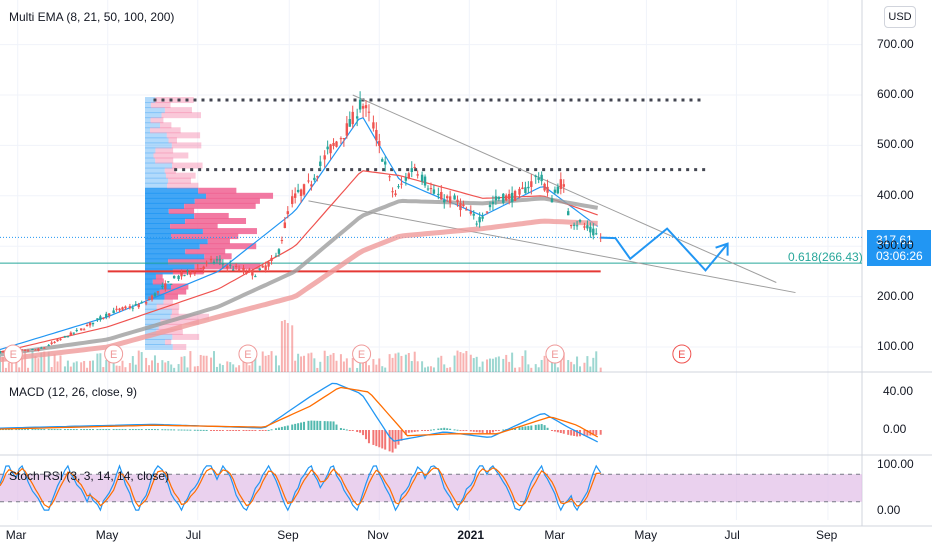 This screenshot has height=550, width=932. Describe the element at coordinates (89, 476) in the screenshot. I see `stoch-pane-title: Stoch RSI (3, 3, 14, 14, close)` at that location.